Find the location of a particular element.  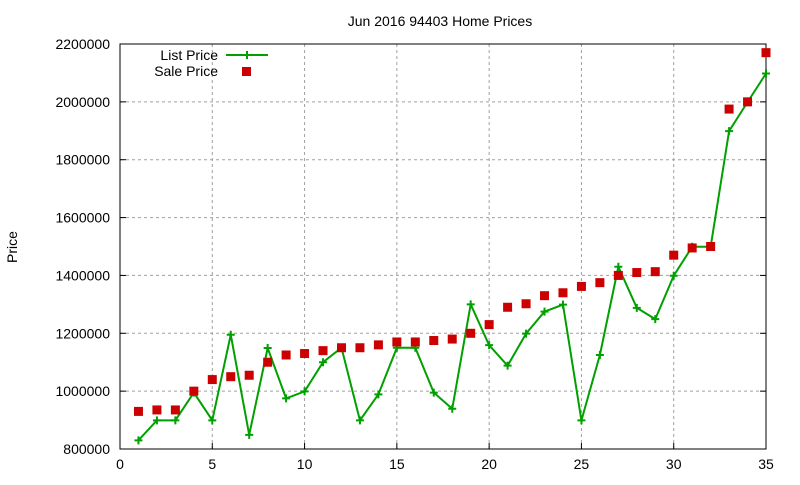

y-tick-label: 1800000 is located at coordinates (82, 160).